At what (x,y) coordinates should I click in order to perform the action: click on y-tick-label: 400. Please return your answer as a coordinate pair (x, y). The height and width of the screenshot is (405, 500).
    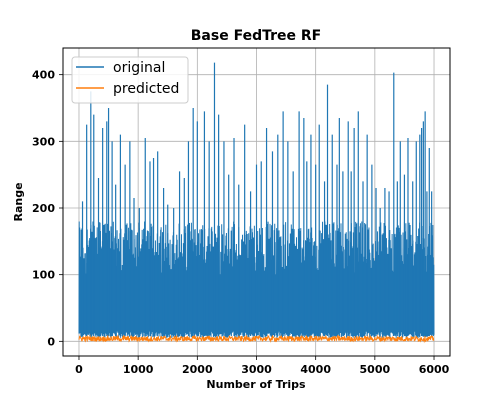
    Looking at the image, I should click on (43, 75).